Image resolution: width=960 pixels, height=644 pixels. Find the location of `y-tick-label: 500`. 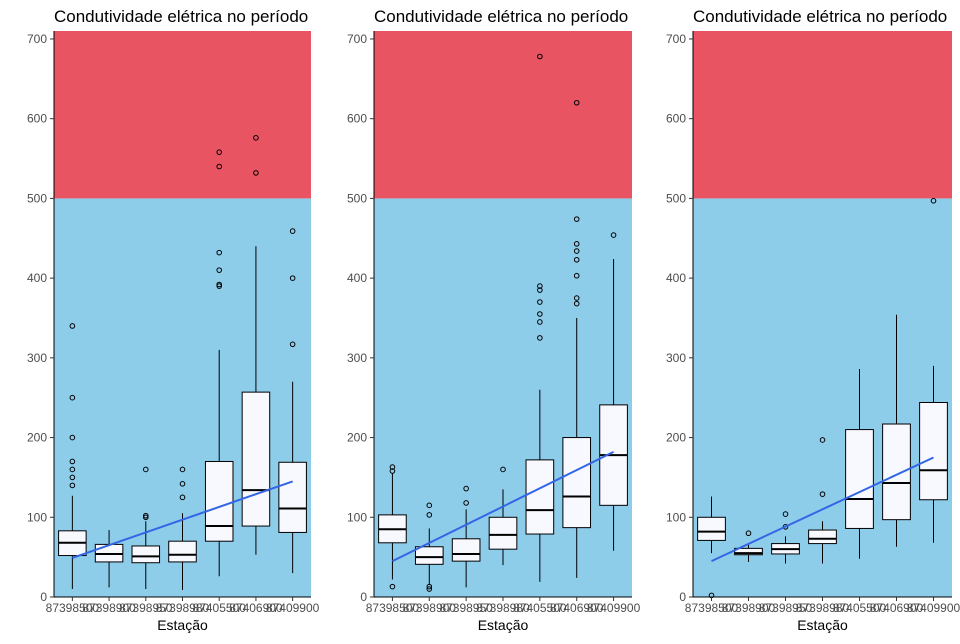

y-tick-label: 500 is located at coordinates (357, 198).